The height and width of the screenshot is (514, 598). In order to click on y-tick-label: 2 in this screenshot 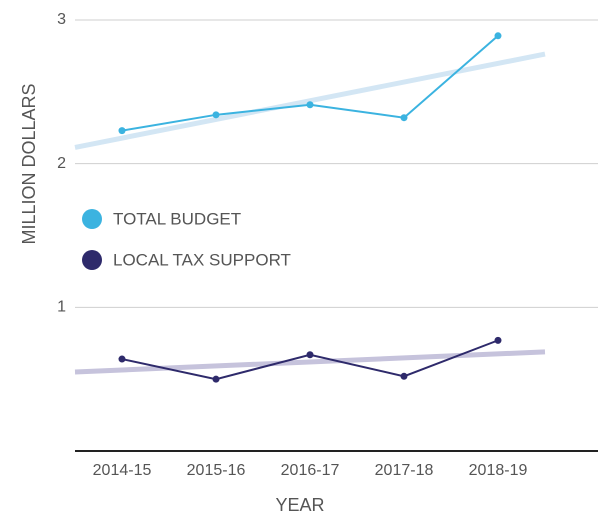, I will do `click(61, 163)`.